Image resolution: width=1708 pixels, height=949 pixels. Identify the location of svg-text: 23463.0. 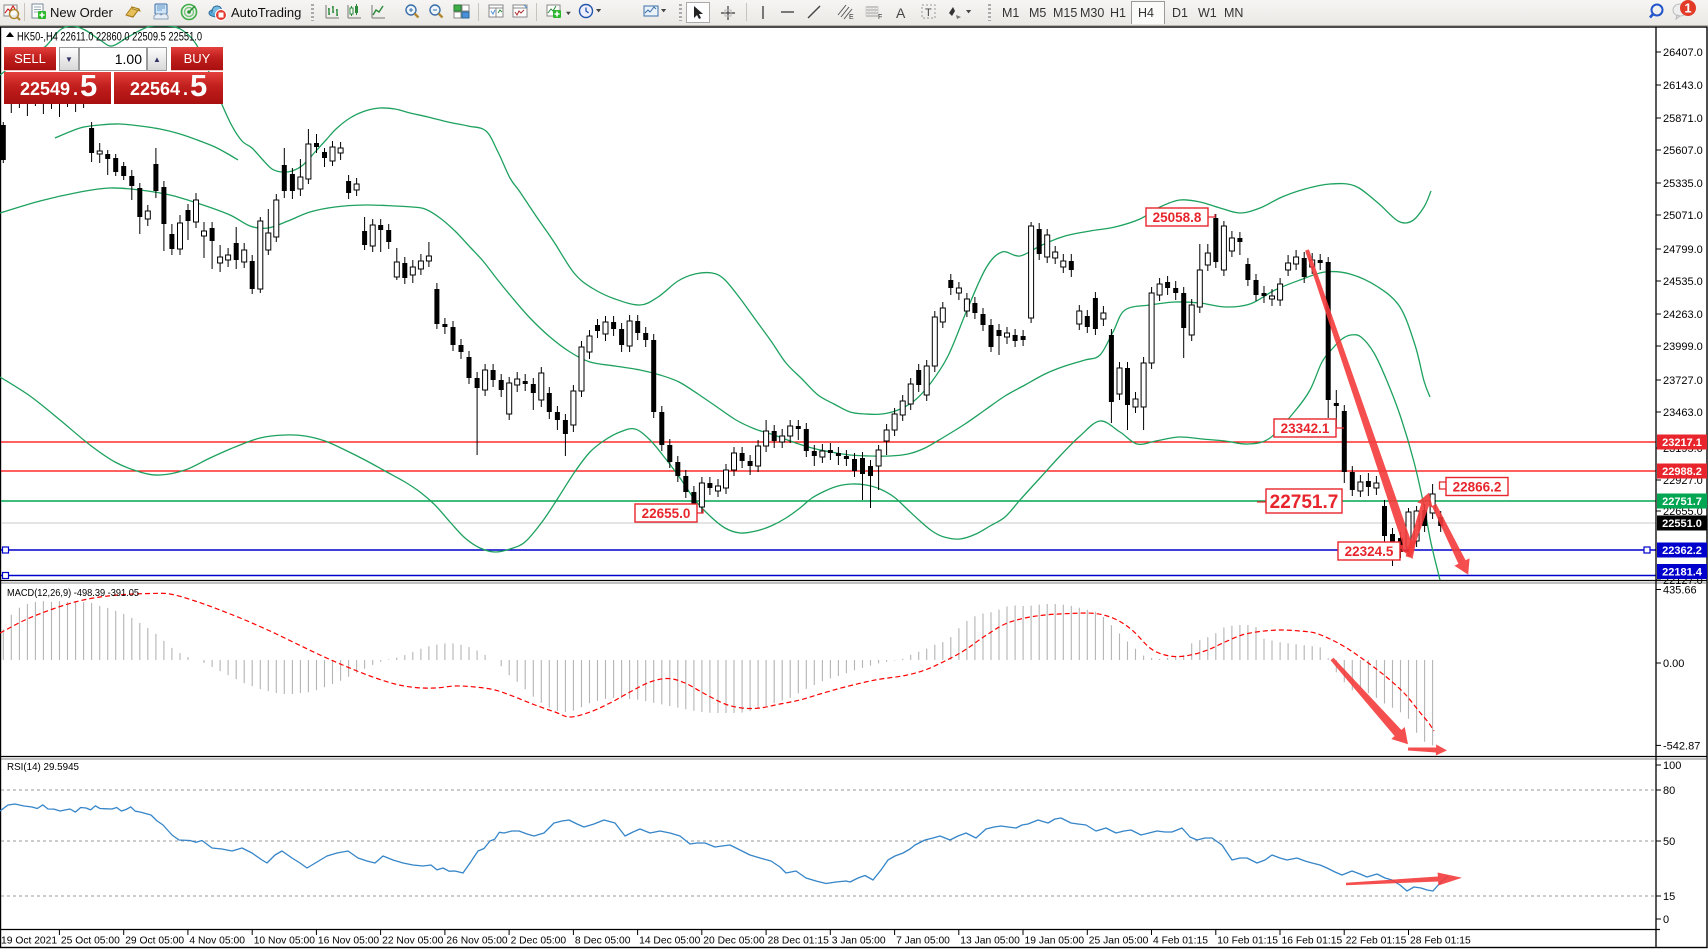
(1683, 413).